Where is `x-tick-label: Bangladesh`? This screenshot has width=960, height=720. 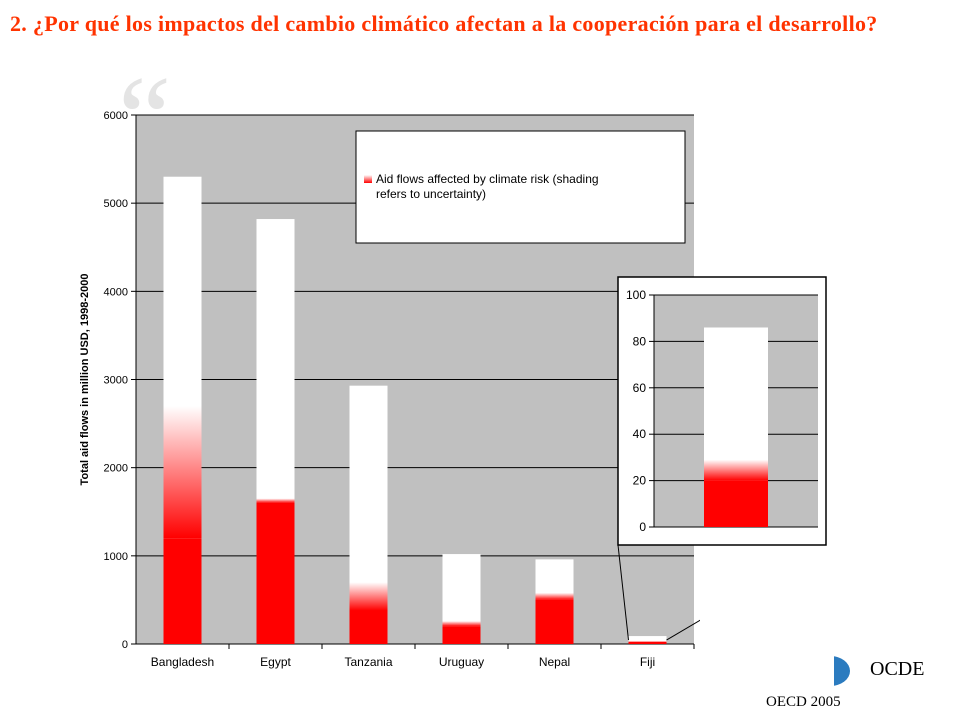
x-tick-label: Bangladesh is located at coordinates (182, 662).